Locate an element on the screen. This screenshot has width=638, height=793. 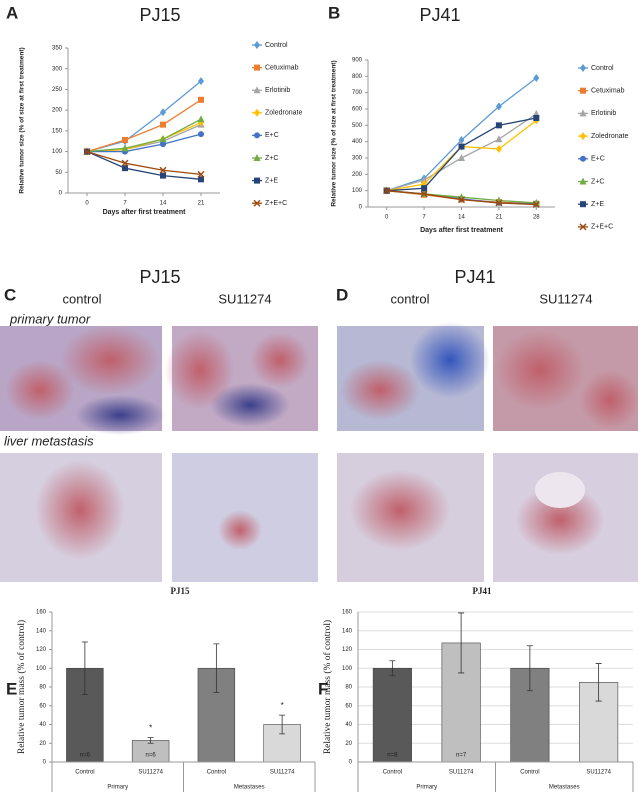
bar is located at coordinates (150, 751).